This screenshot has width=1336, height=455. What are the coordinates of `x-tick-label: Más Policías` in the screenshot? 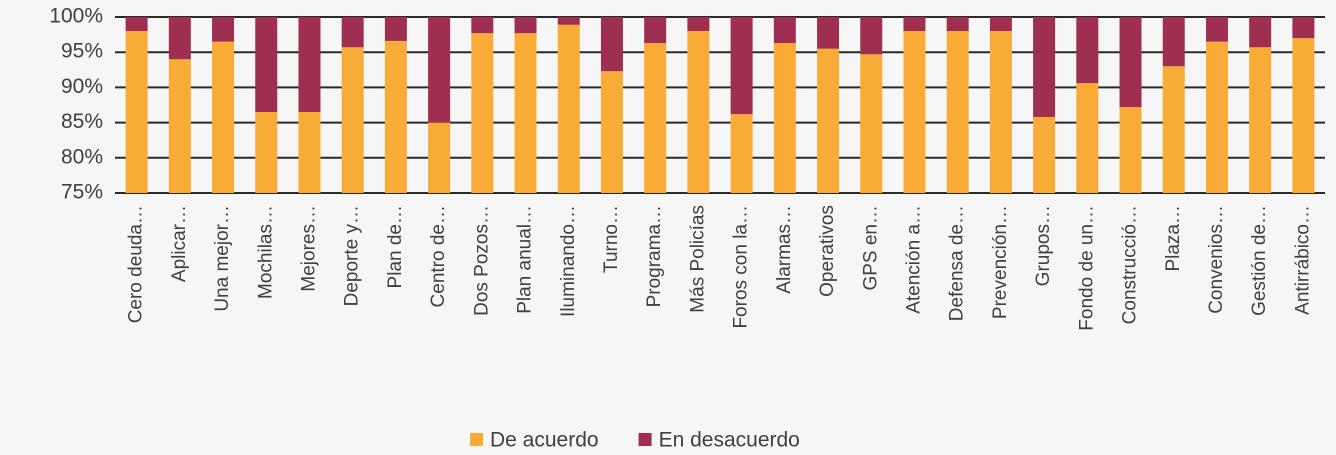 It's located at (697, 259).